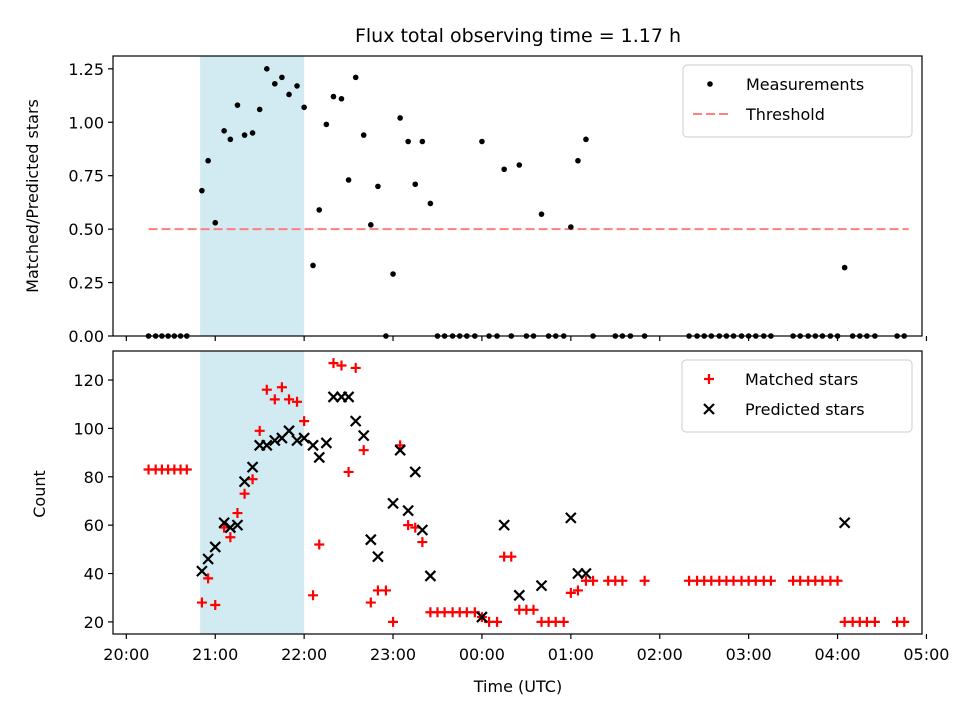 This screenshot has height=720, width=960. Describe the element at coordinates (805, 409) in the screenshot. I see `legend-label: Predicted stars` at that location.